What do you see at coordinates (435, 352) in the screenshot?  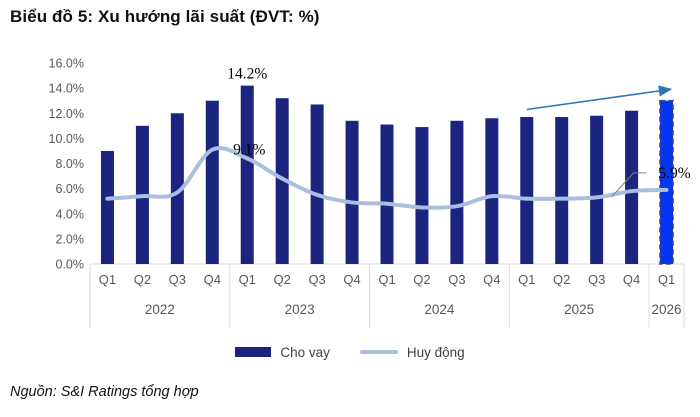 I see `legend-label-huy-dong: Huy động` at bounding box center [435, 352].